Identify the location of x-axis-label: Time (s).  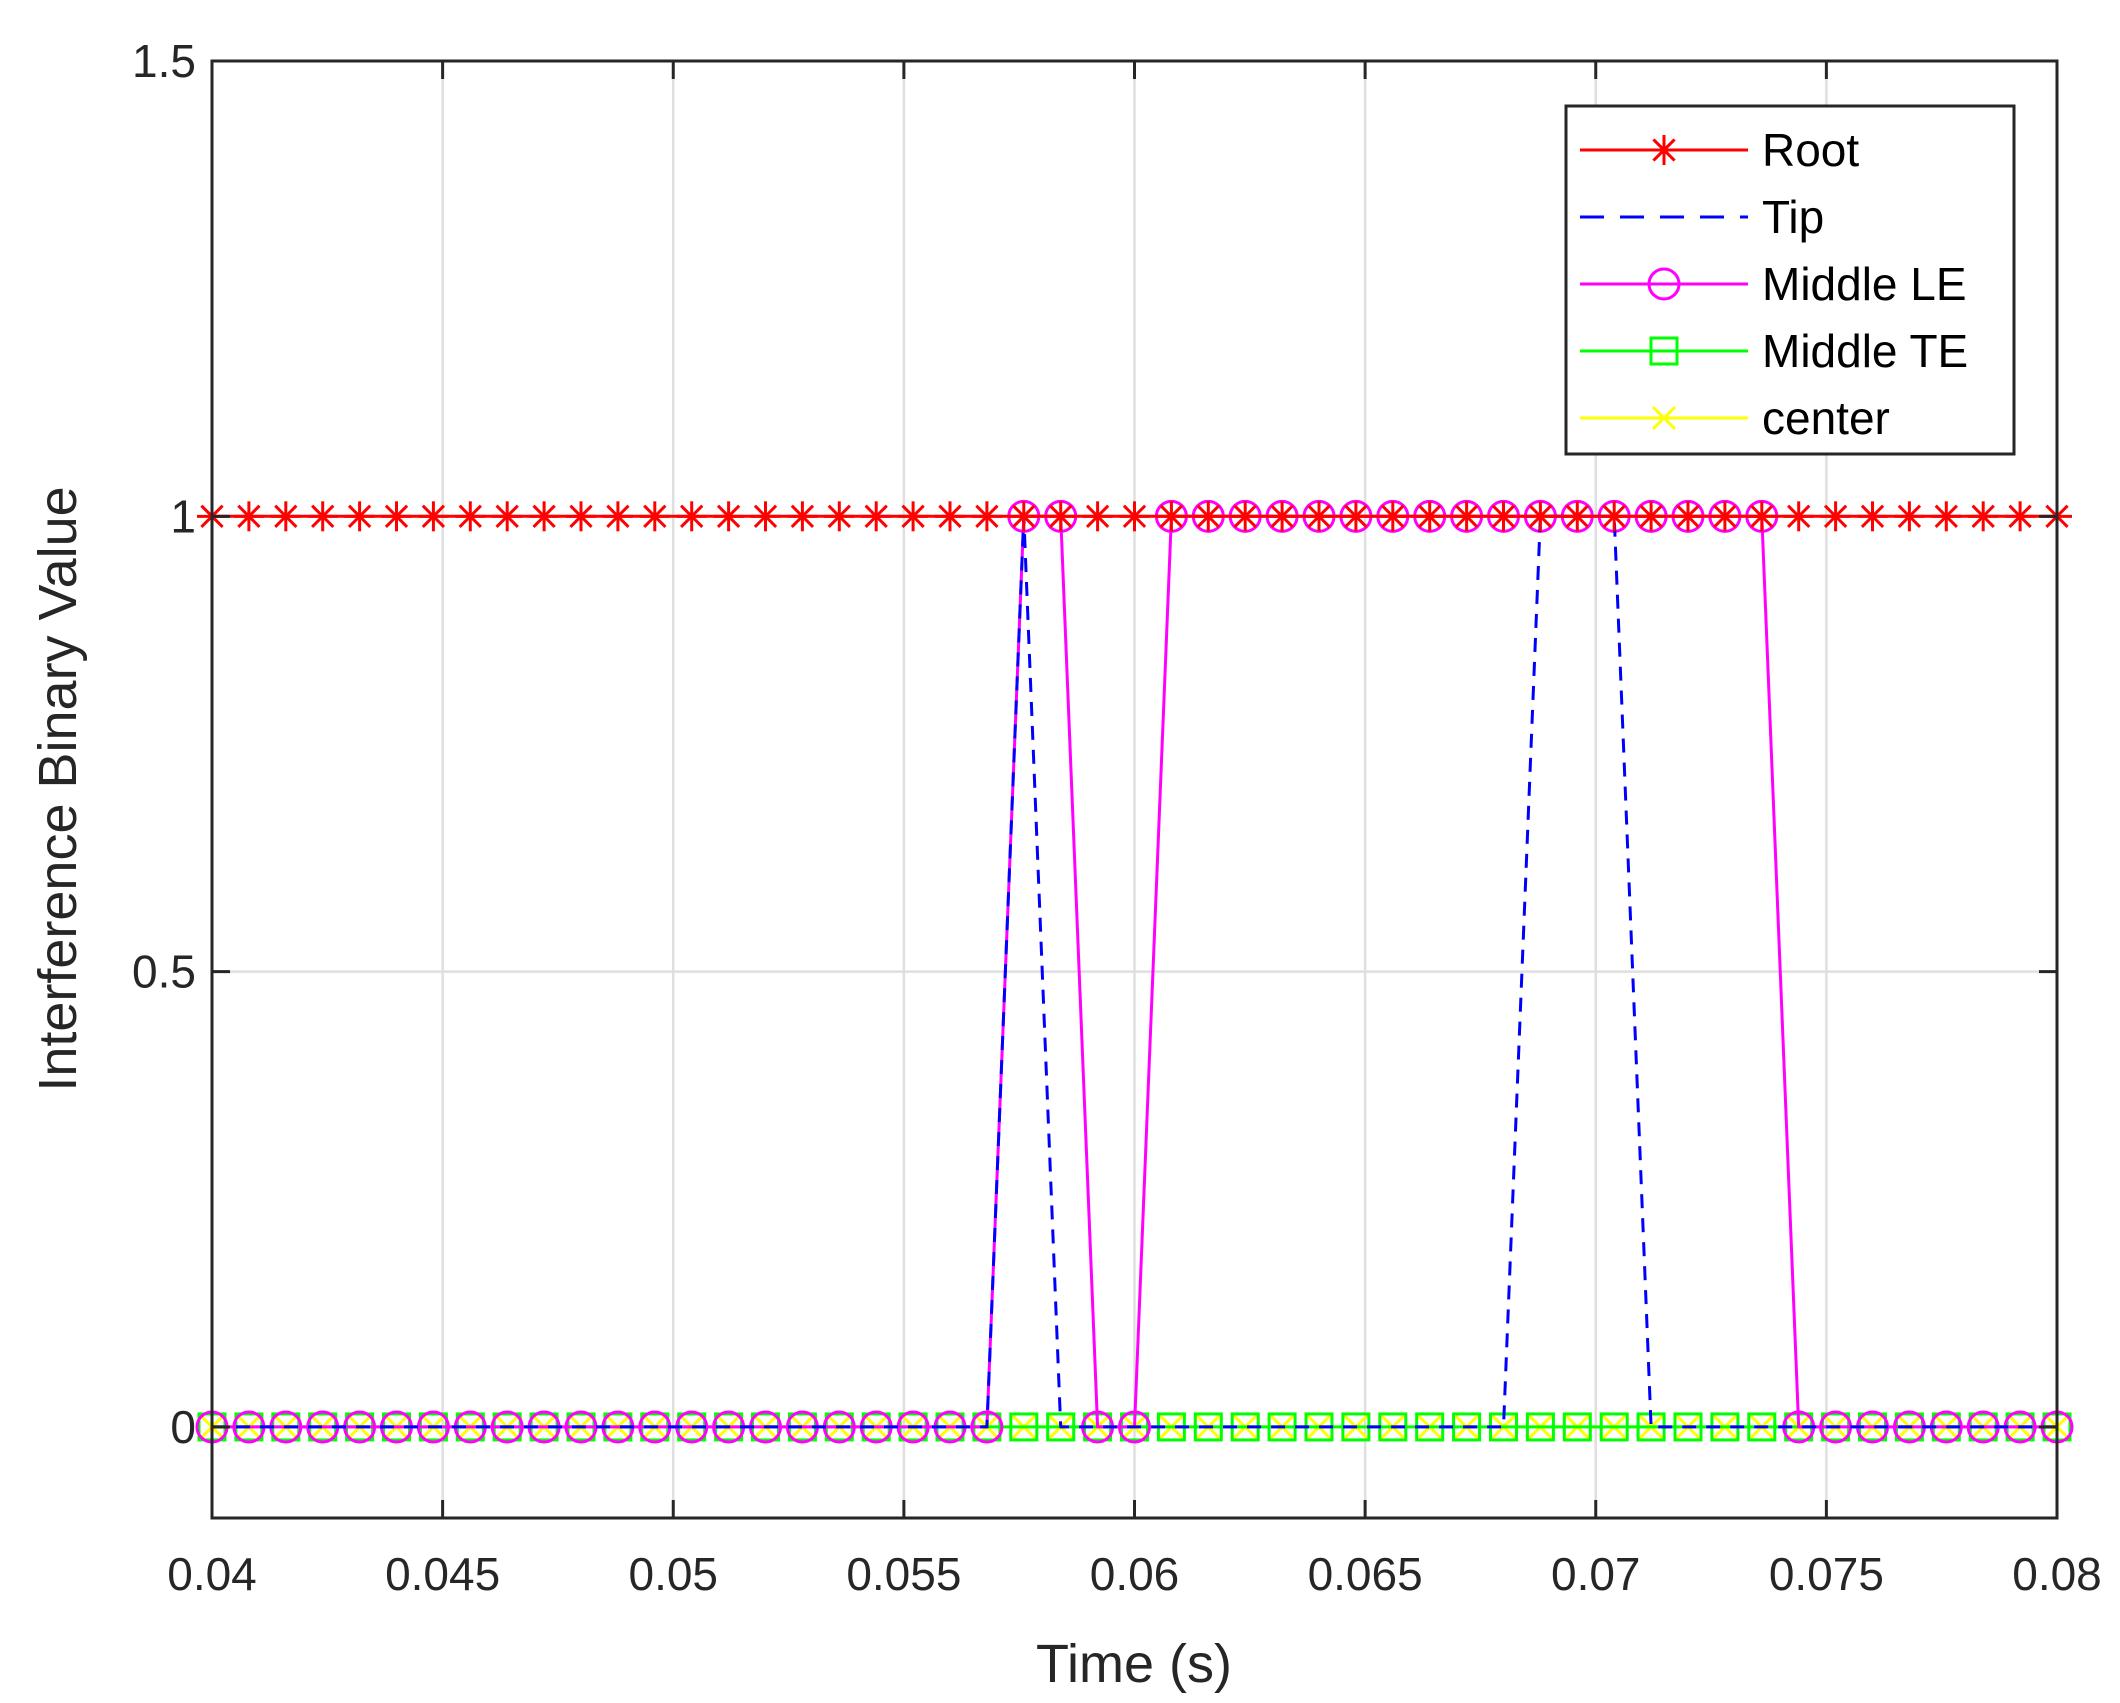
(1134, 1664).